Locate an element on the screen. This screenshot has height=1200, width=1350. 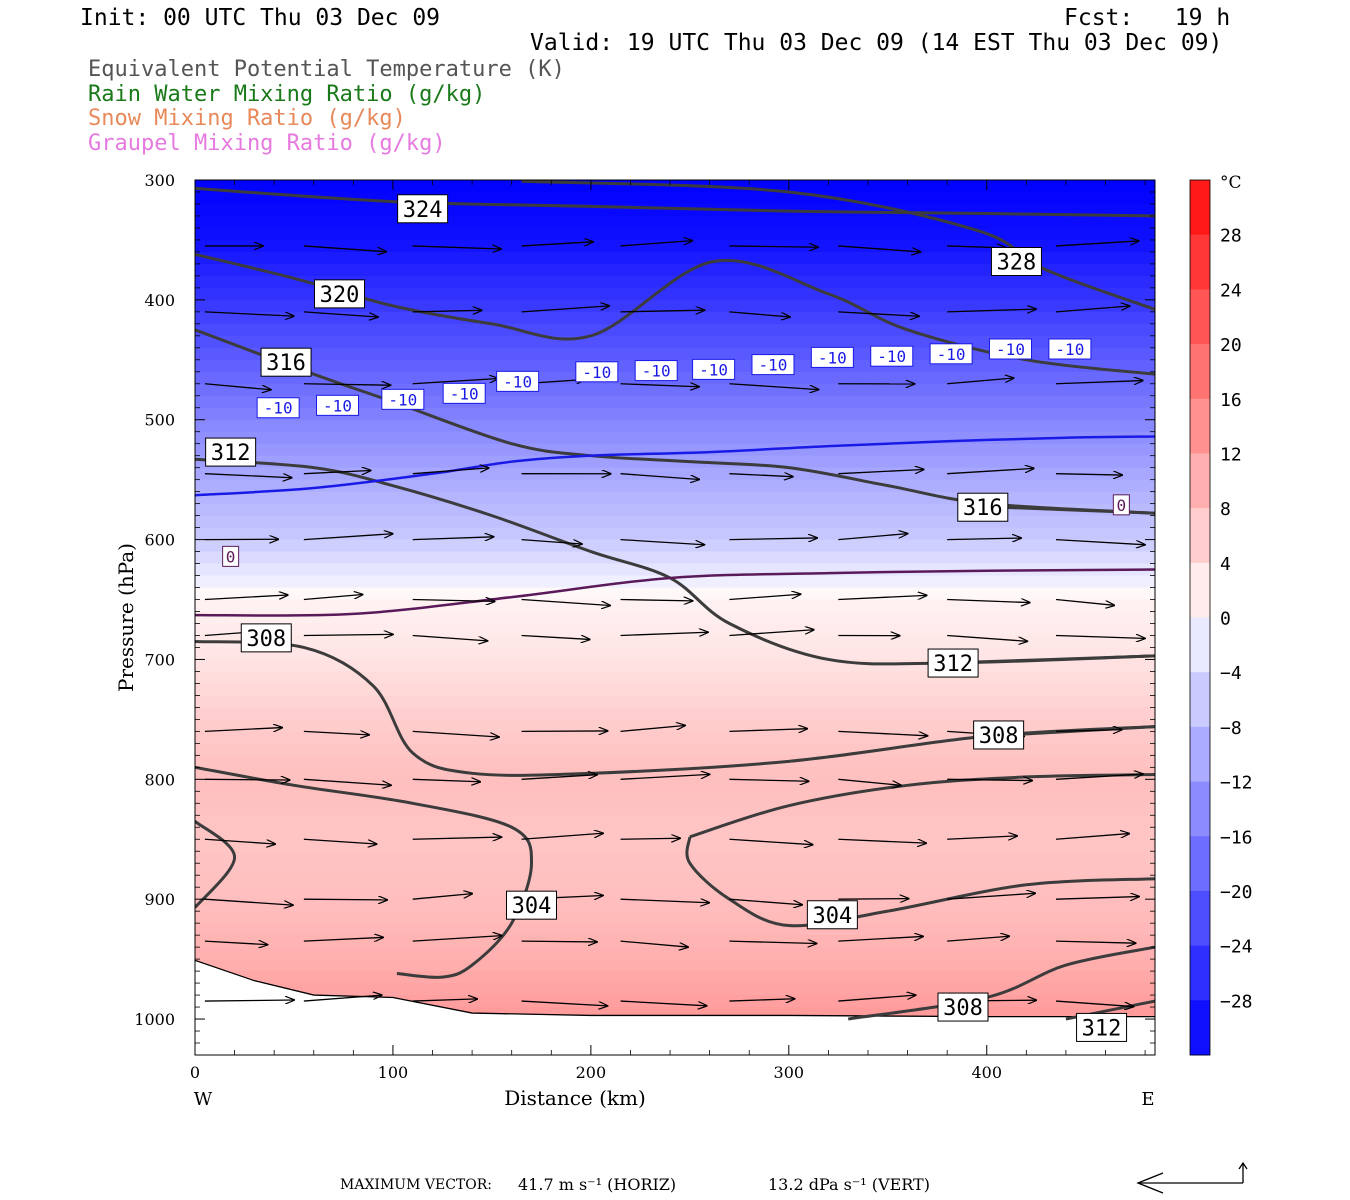
isotherm-line is located at coordinates (675, 592).